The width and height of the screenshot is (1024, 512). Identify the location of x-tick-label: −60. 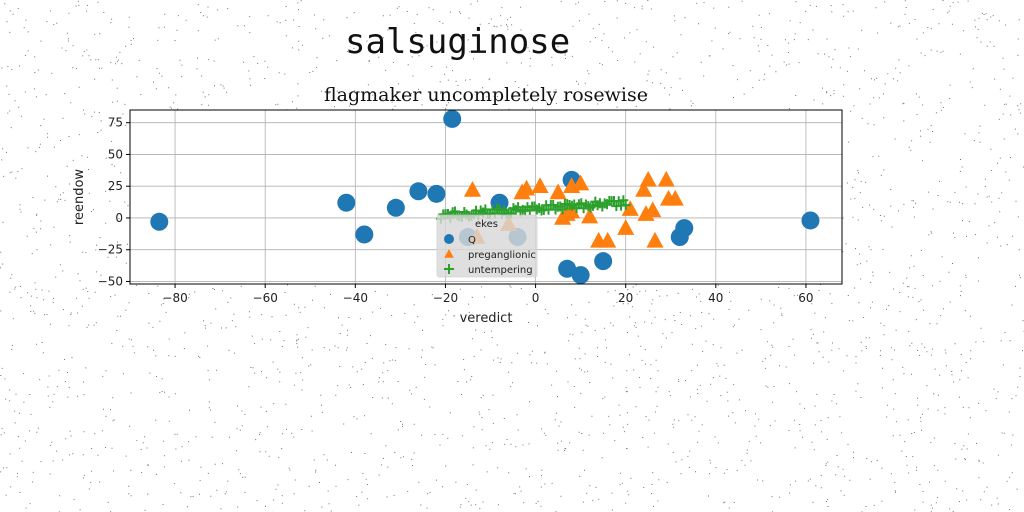
(265, 298).